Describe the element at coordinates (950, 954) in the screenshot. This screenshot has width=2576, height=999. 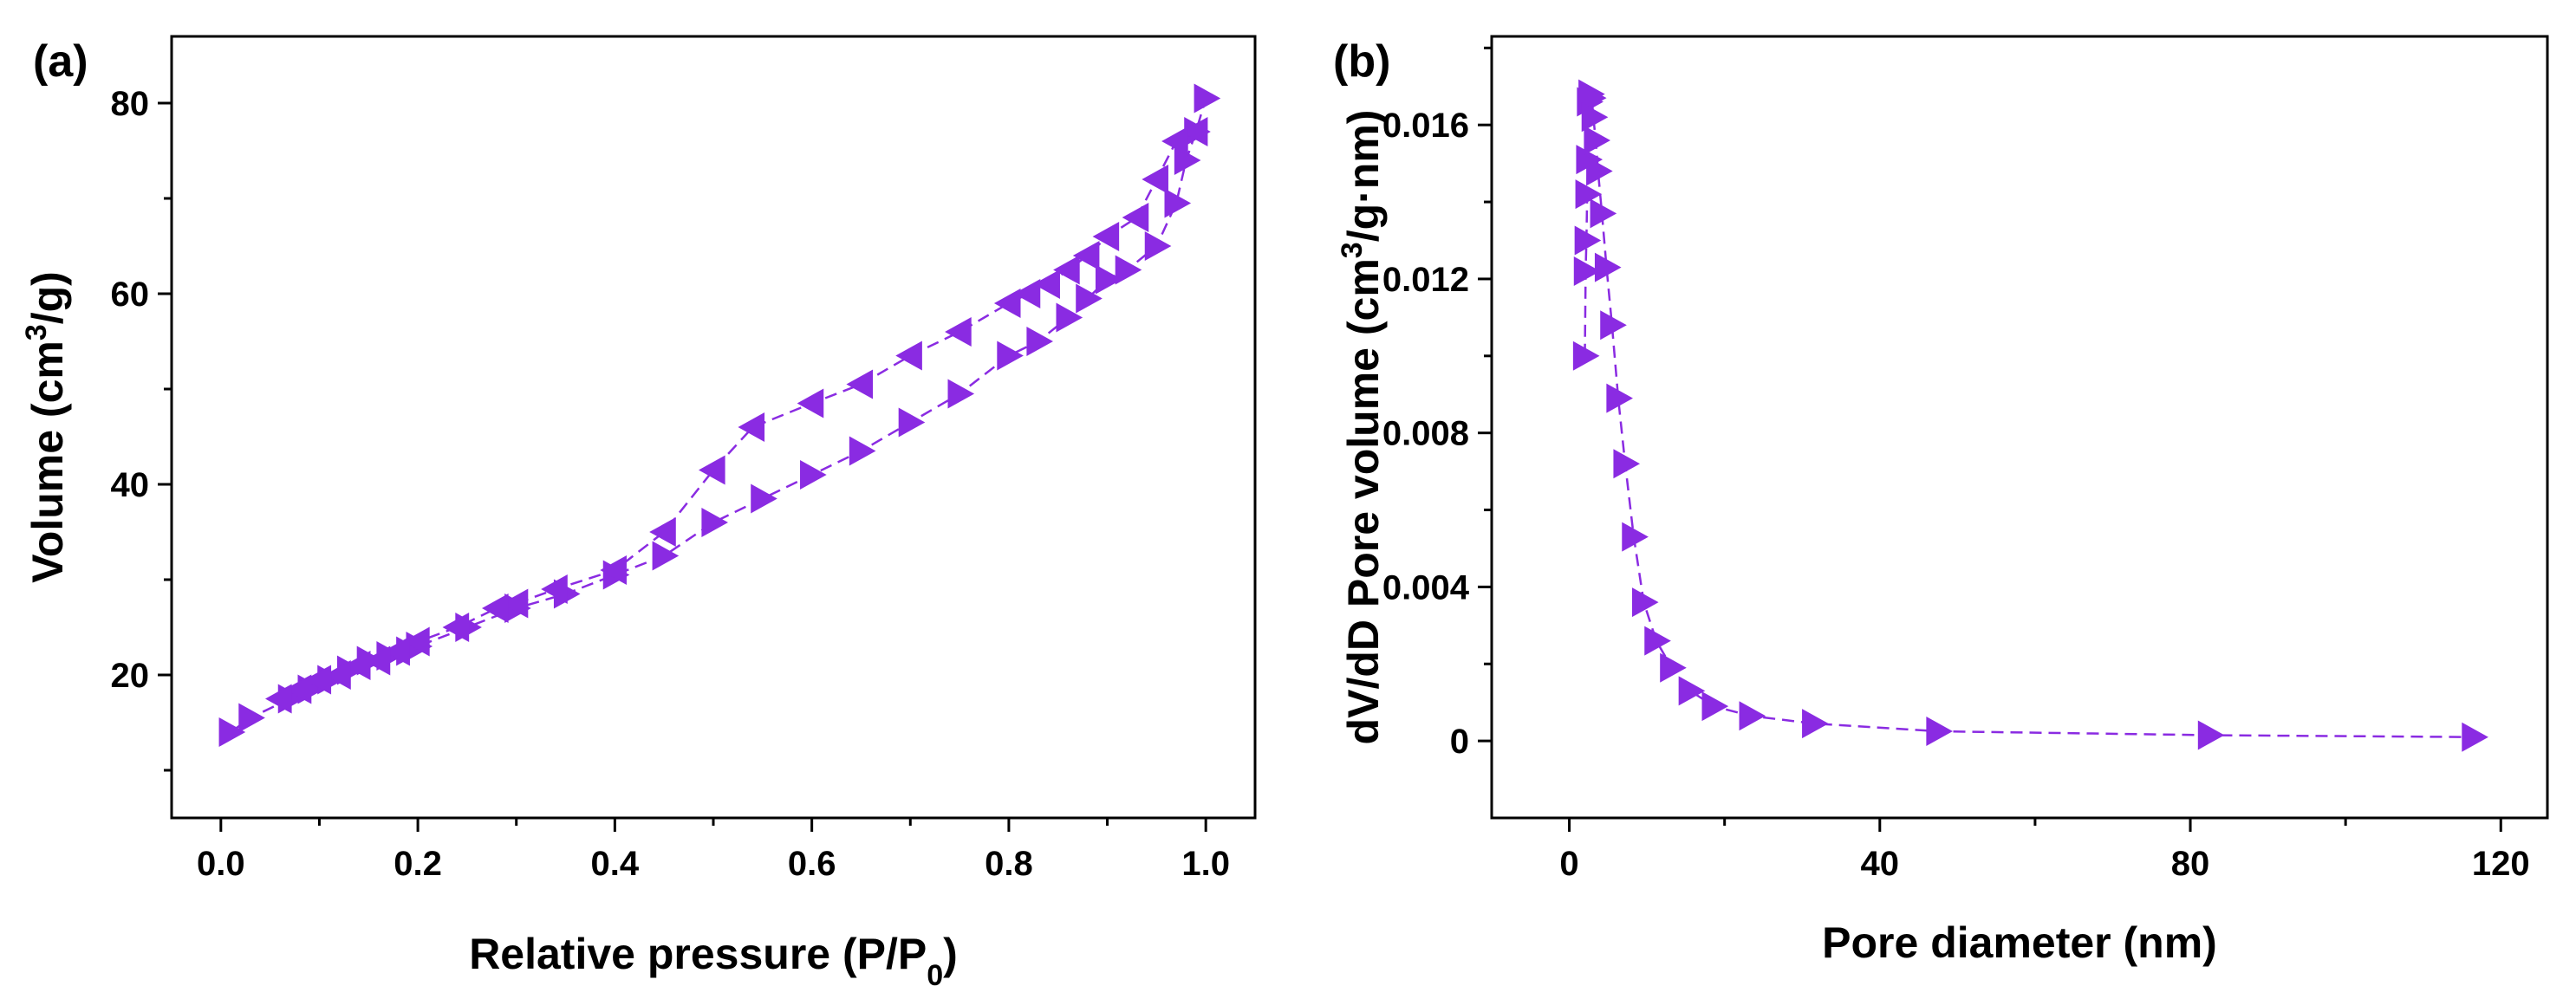
I see `x-axis-title-a-tail: )` at that location.